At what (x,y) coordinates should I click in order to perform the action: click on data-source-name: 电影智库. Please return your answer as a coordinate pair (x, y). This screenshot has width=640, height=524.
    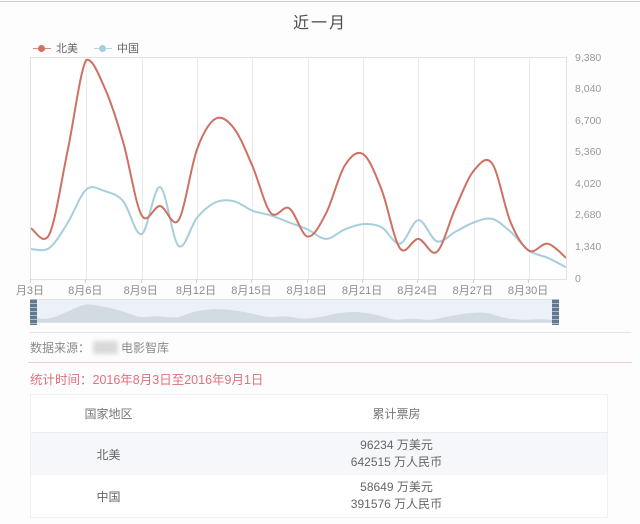
    Looking at the image, I should click on (145, 348).